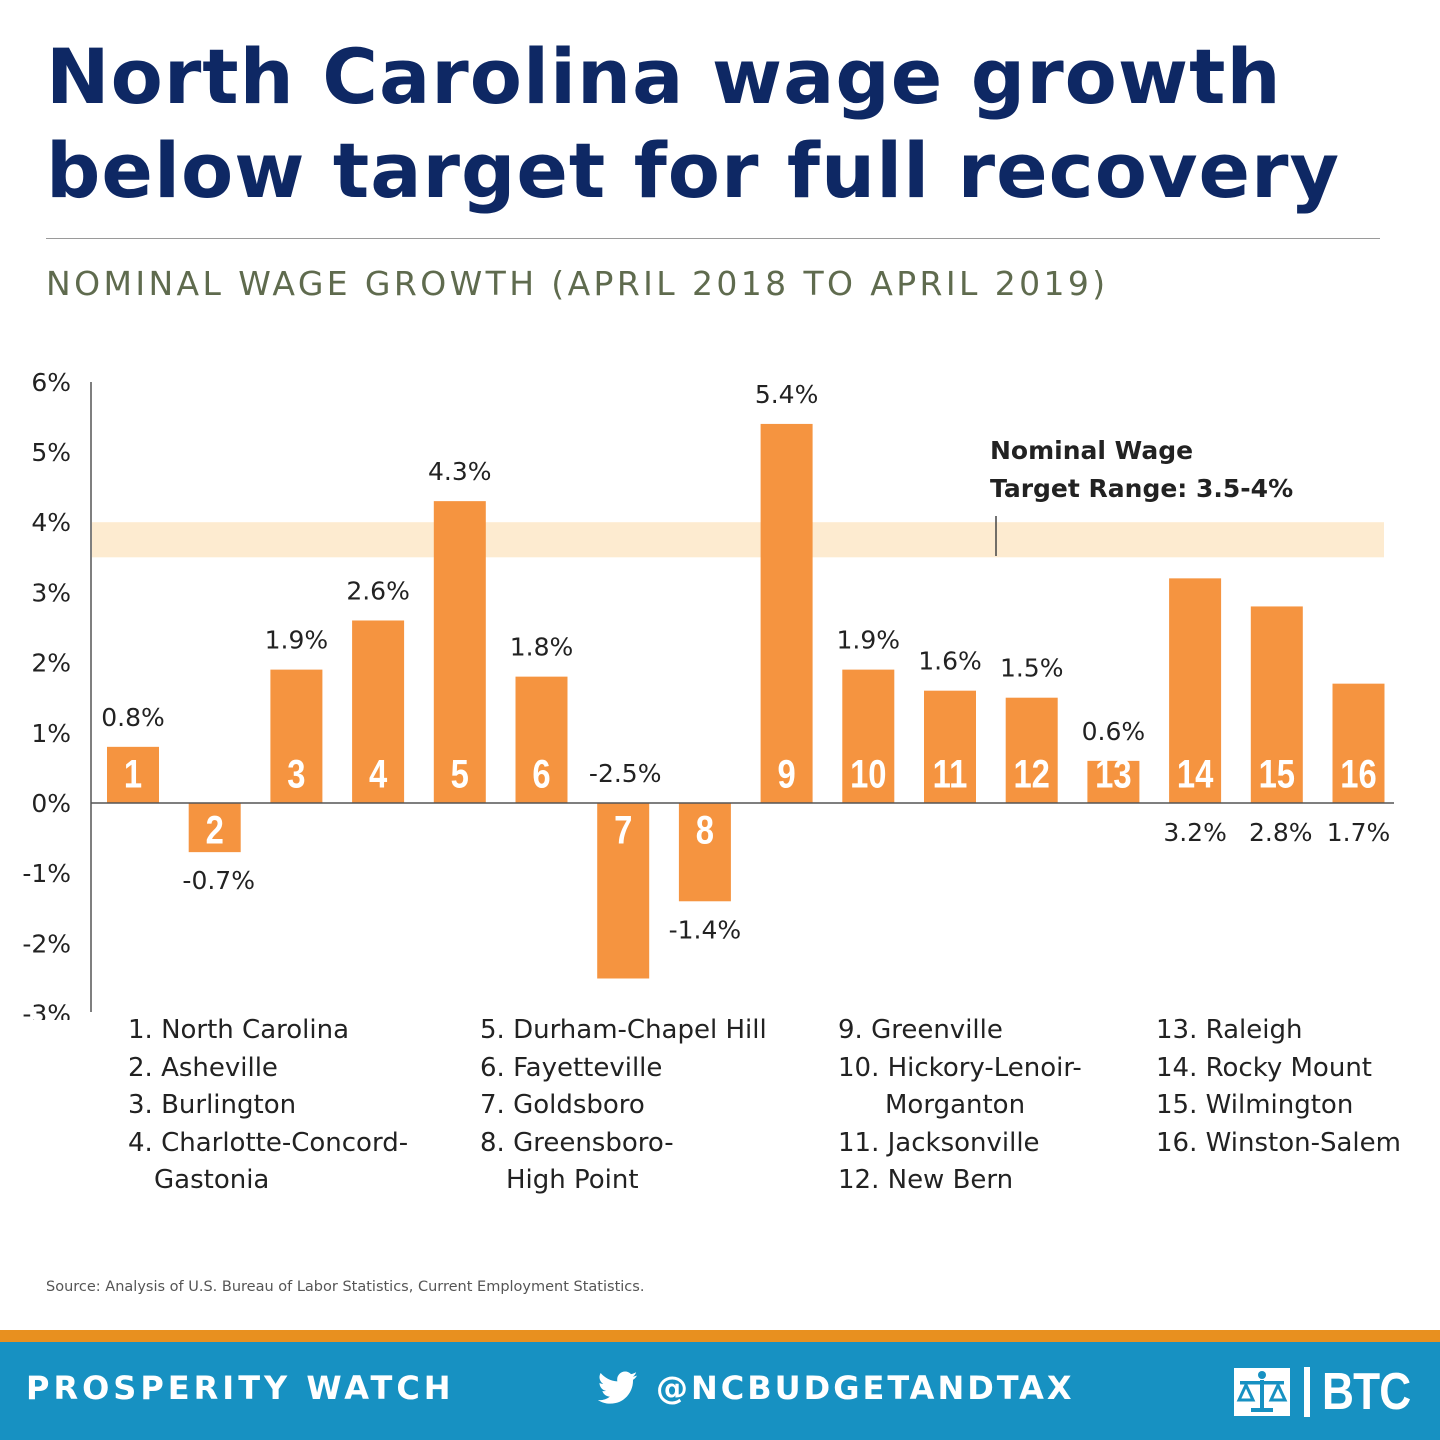 This screenshot has height=1440, width=1440. Describe the element at coordinates (212, 1180) in the screenshot. I see `legend-item-label-continued: Gastonia` at that location.